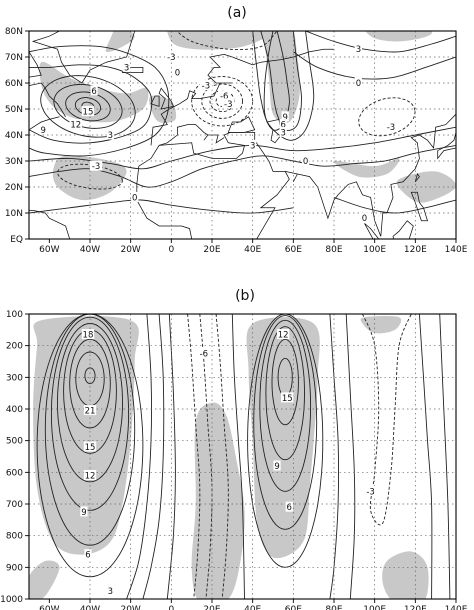  Describe the element at coordinates (241, 124) in the screenshot. I see `coast-a-black-sea` at that location.